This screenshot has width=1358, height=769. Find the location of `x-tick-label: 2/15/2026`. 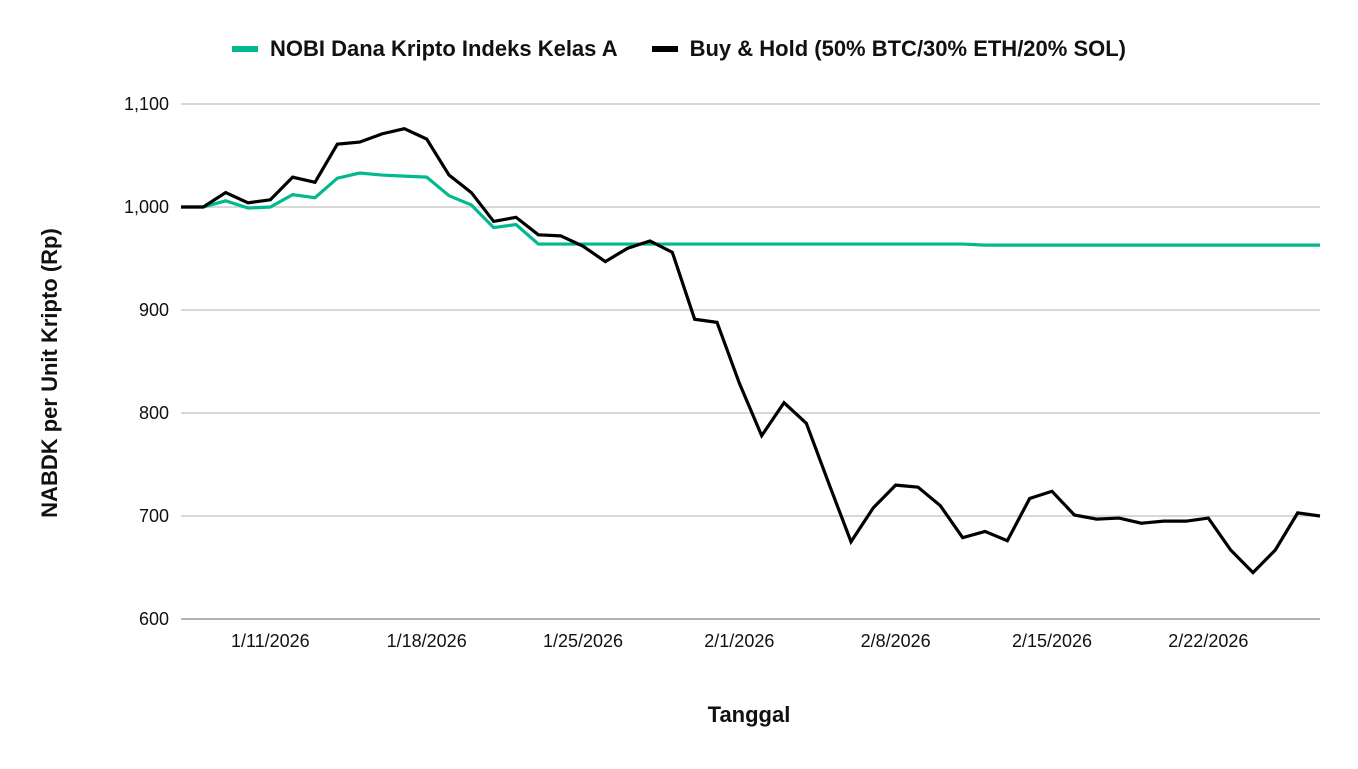

x-tick-label: 2/15/2026 is located at coordinates (1052, 641).